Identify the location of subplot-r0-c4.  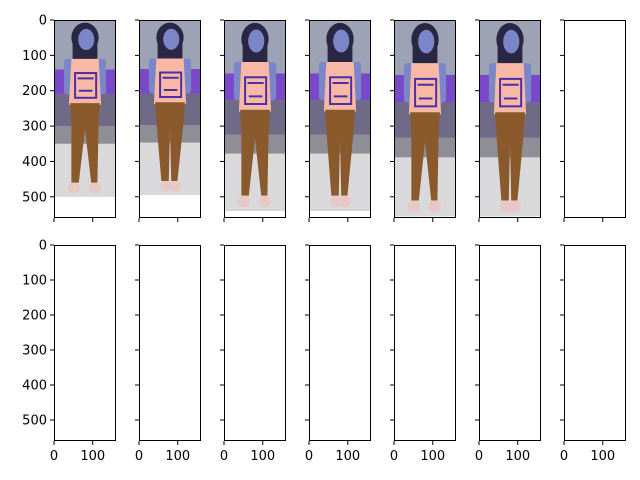
(423, 120).